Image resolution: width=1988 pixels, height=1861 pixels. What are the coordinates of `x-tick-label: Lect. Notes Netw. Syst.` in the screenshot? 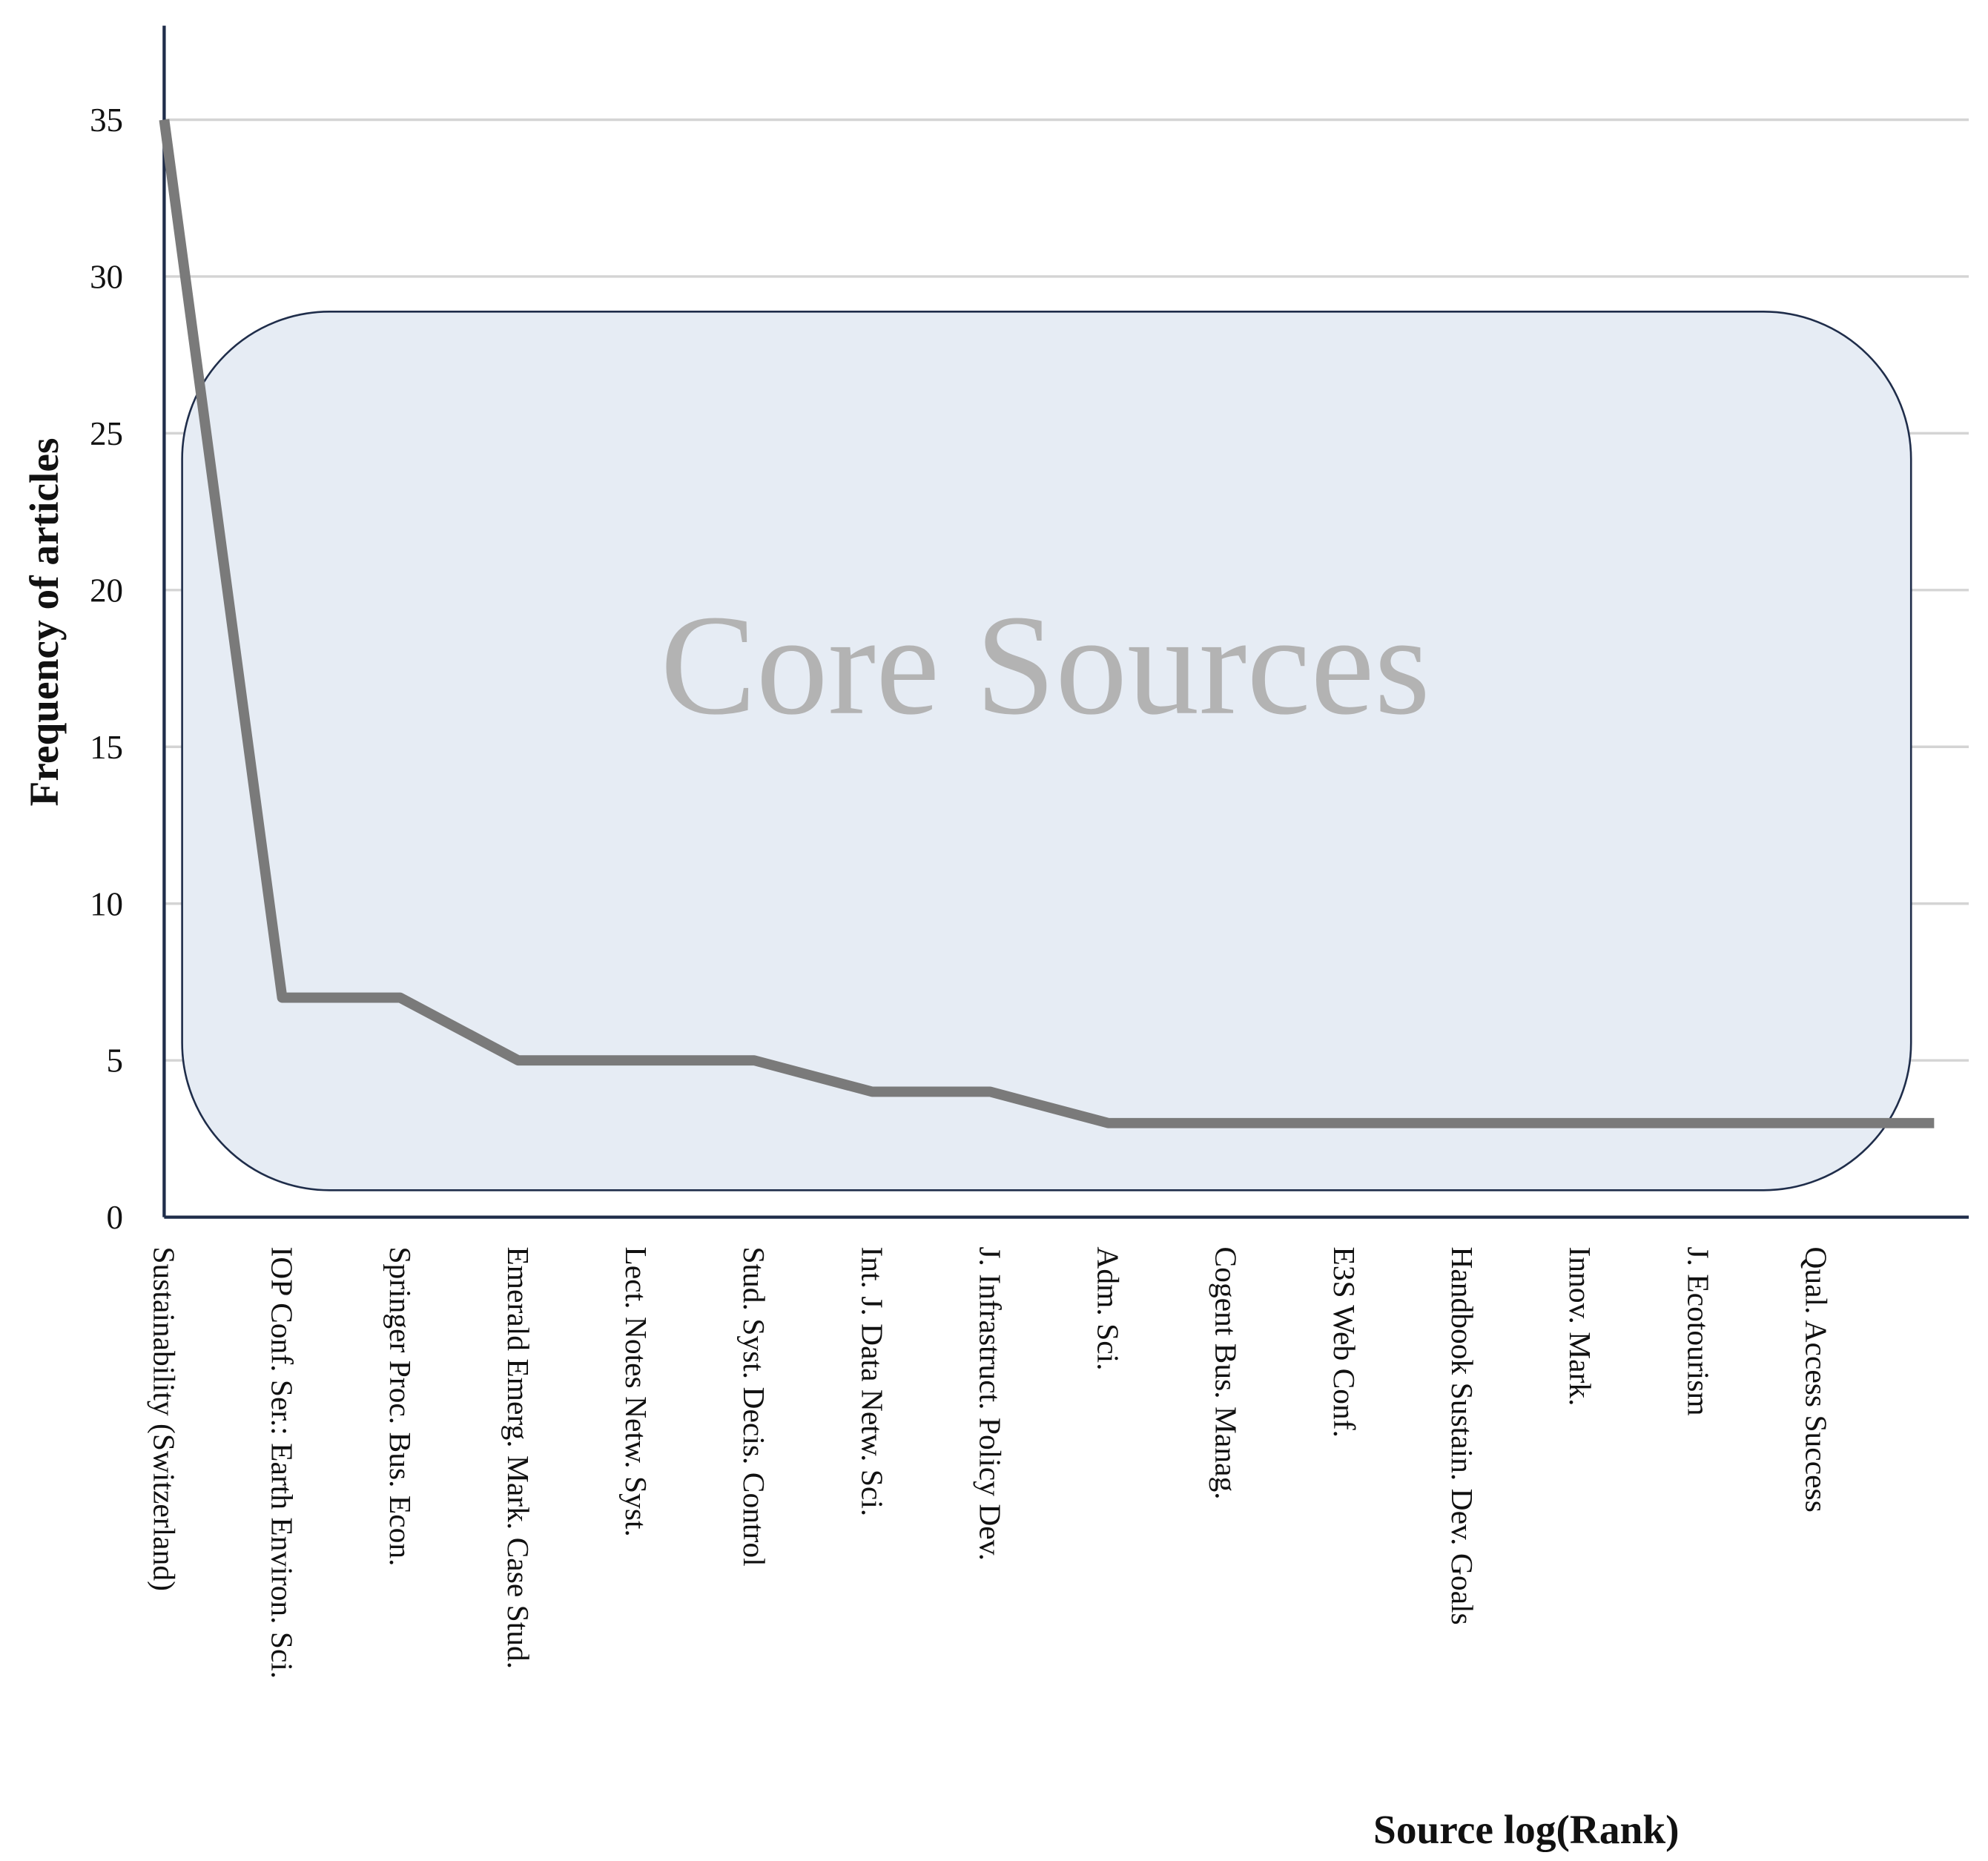 It's located at (636, 1391).